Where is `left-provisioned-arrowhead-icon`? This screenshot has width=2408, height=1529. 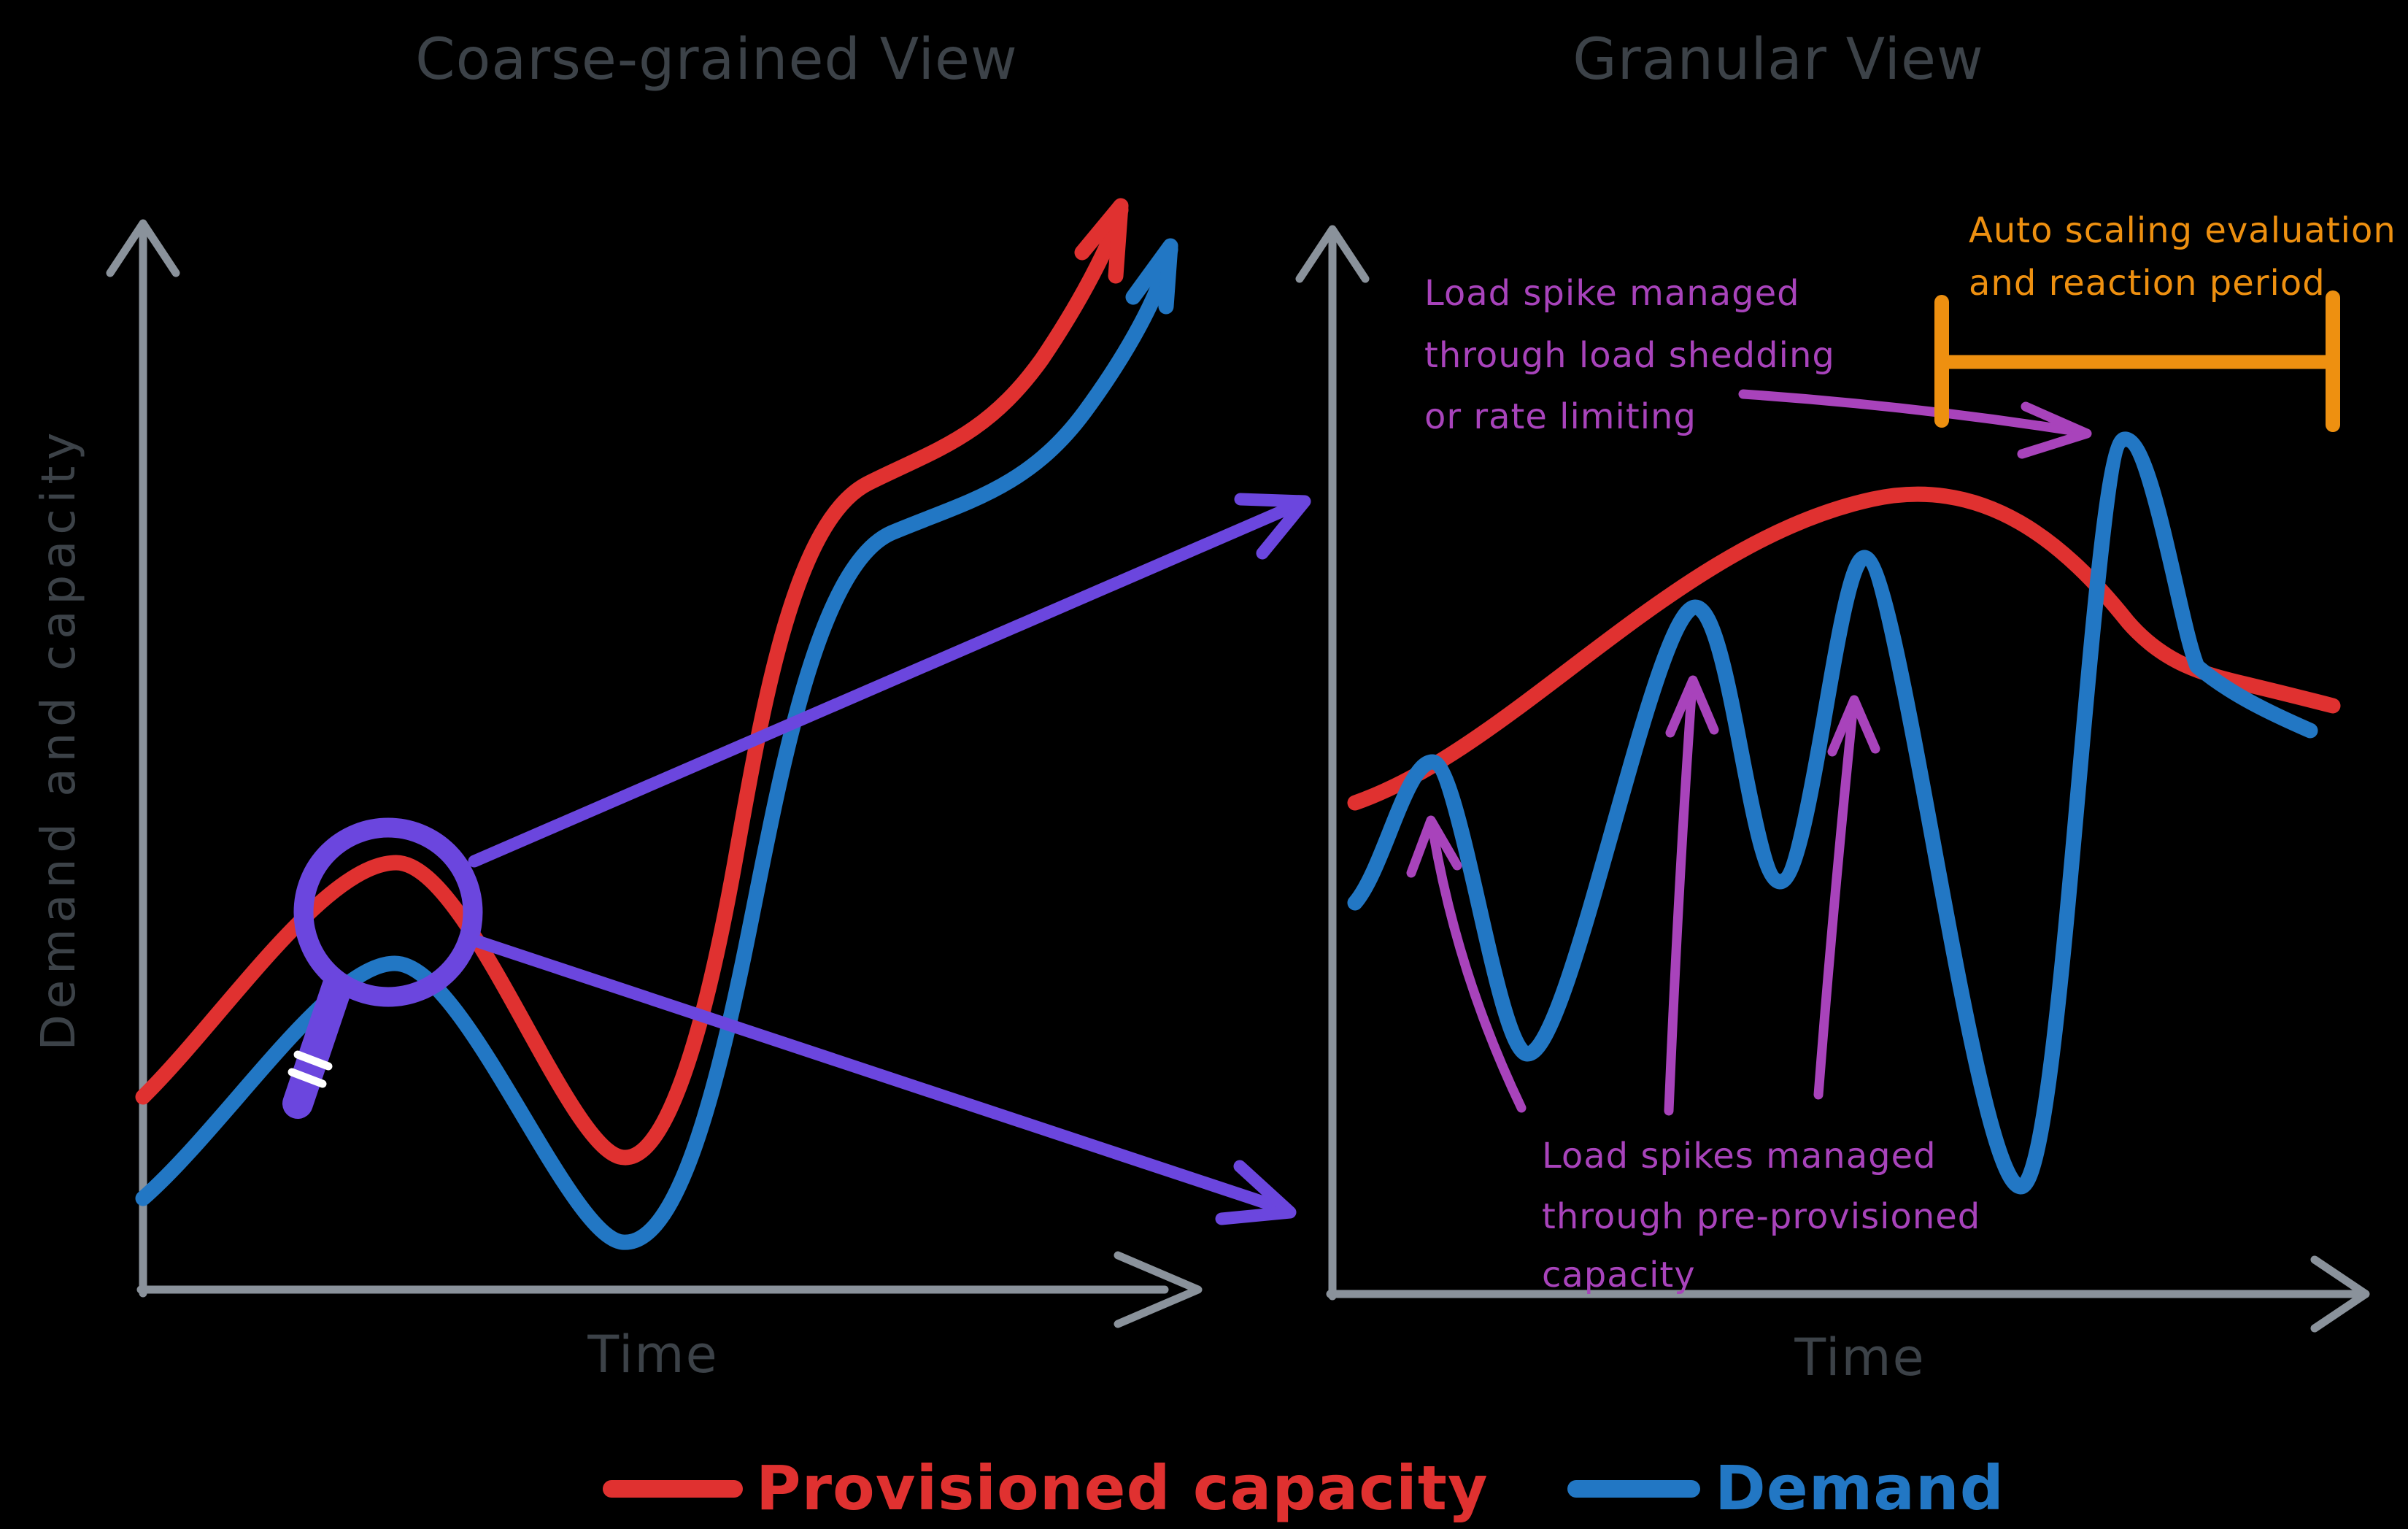 left-provisioned-arrowhead-icon is located at coordinates (1101, 241).